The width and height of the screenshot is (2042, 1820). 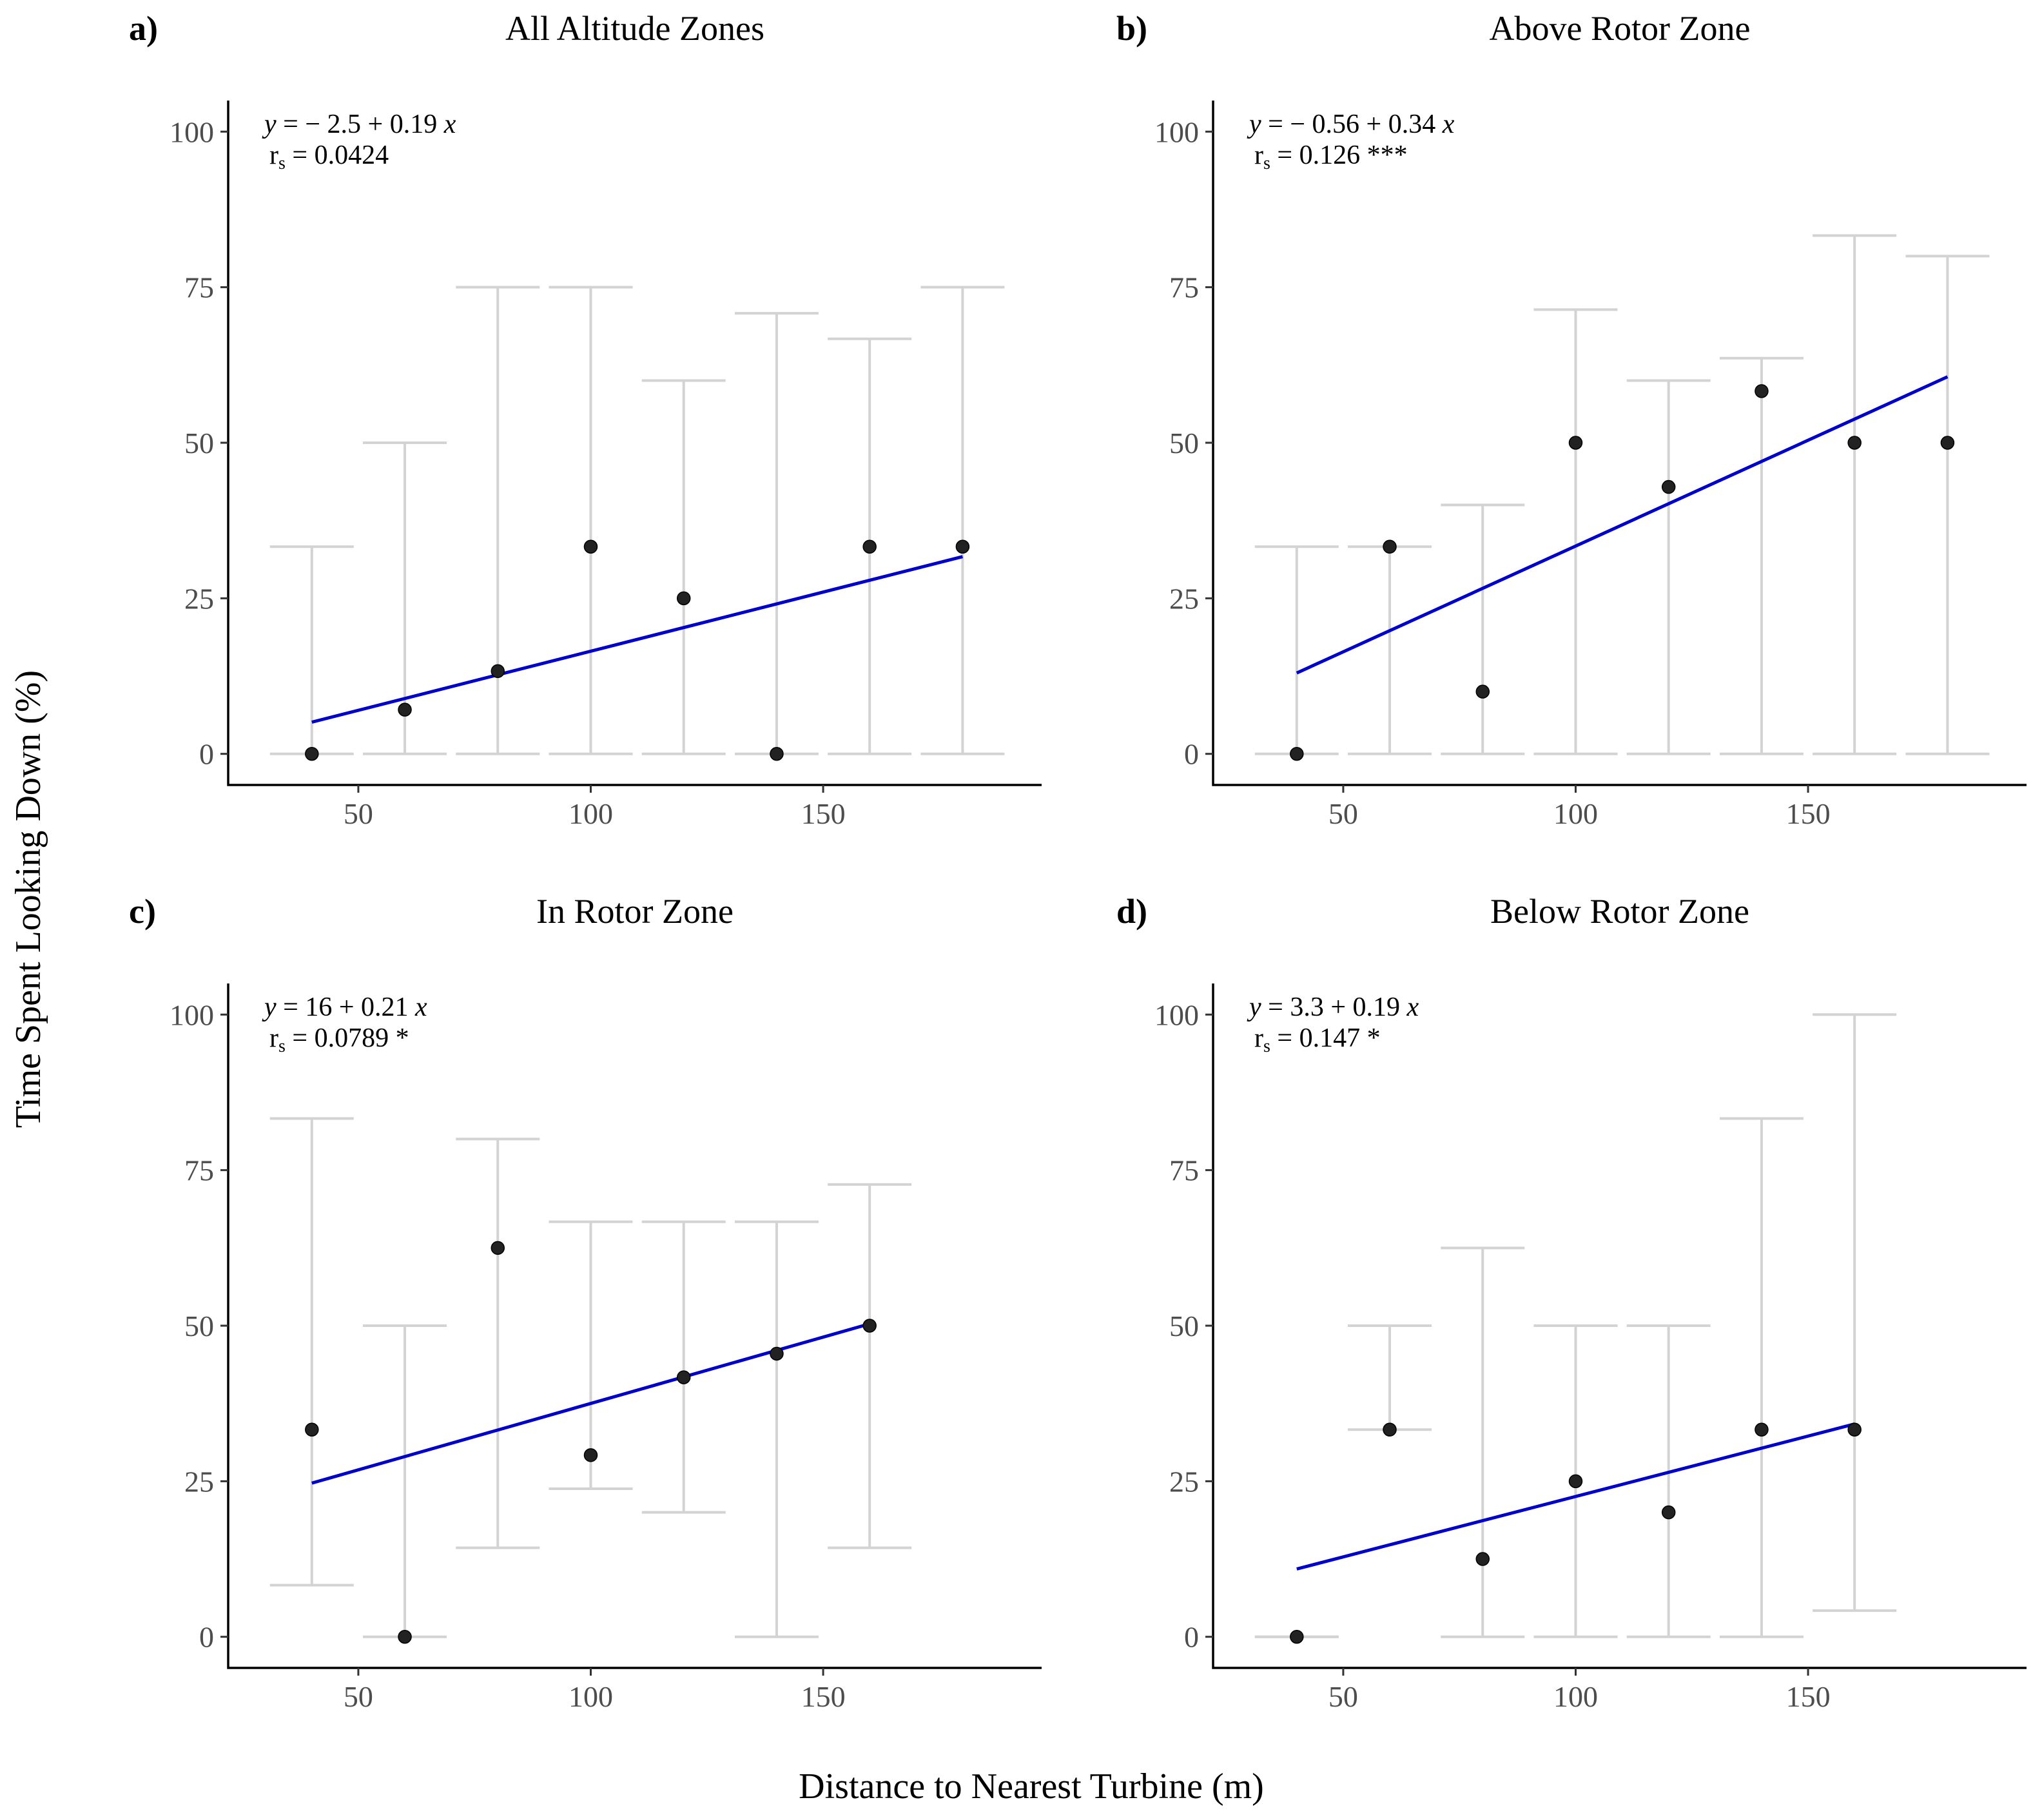 What do you see at coordinates (1176, 1015) in the screenshot?
I see `y-tick-label: 100` at bounding box center [1176, 1015].